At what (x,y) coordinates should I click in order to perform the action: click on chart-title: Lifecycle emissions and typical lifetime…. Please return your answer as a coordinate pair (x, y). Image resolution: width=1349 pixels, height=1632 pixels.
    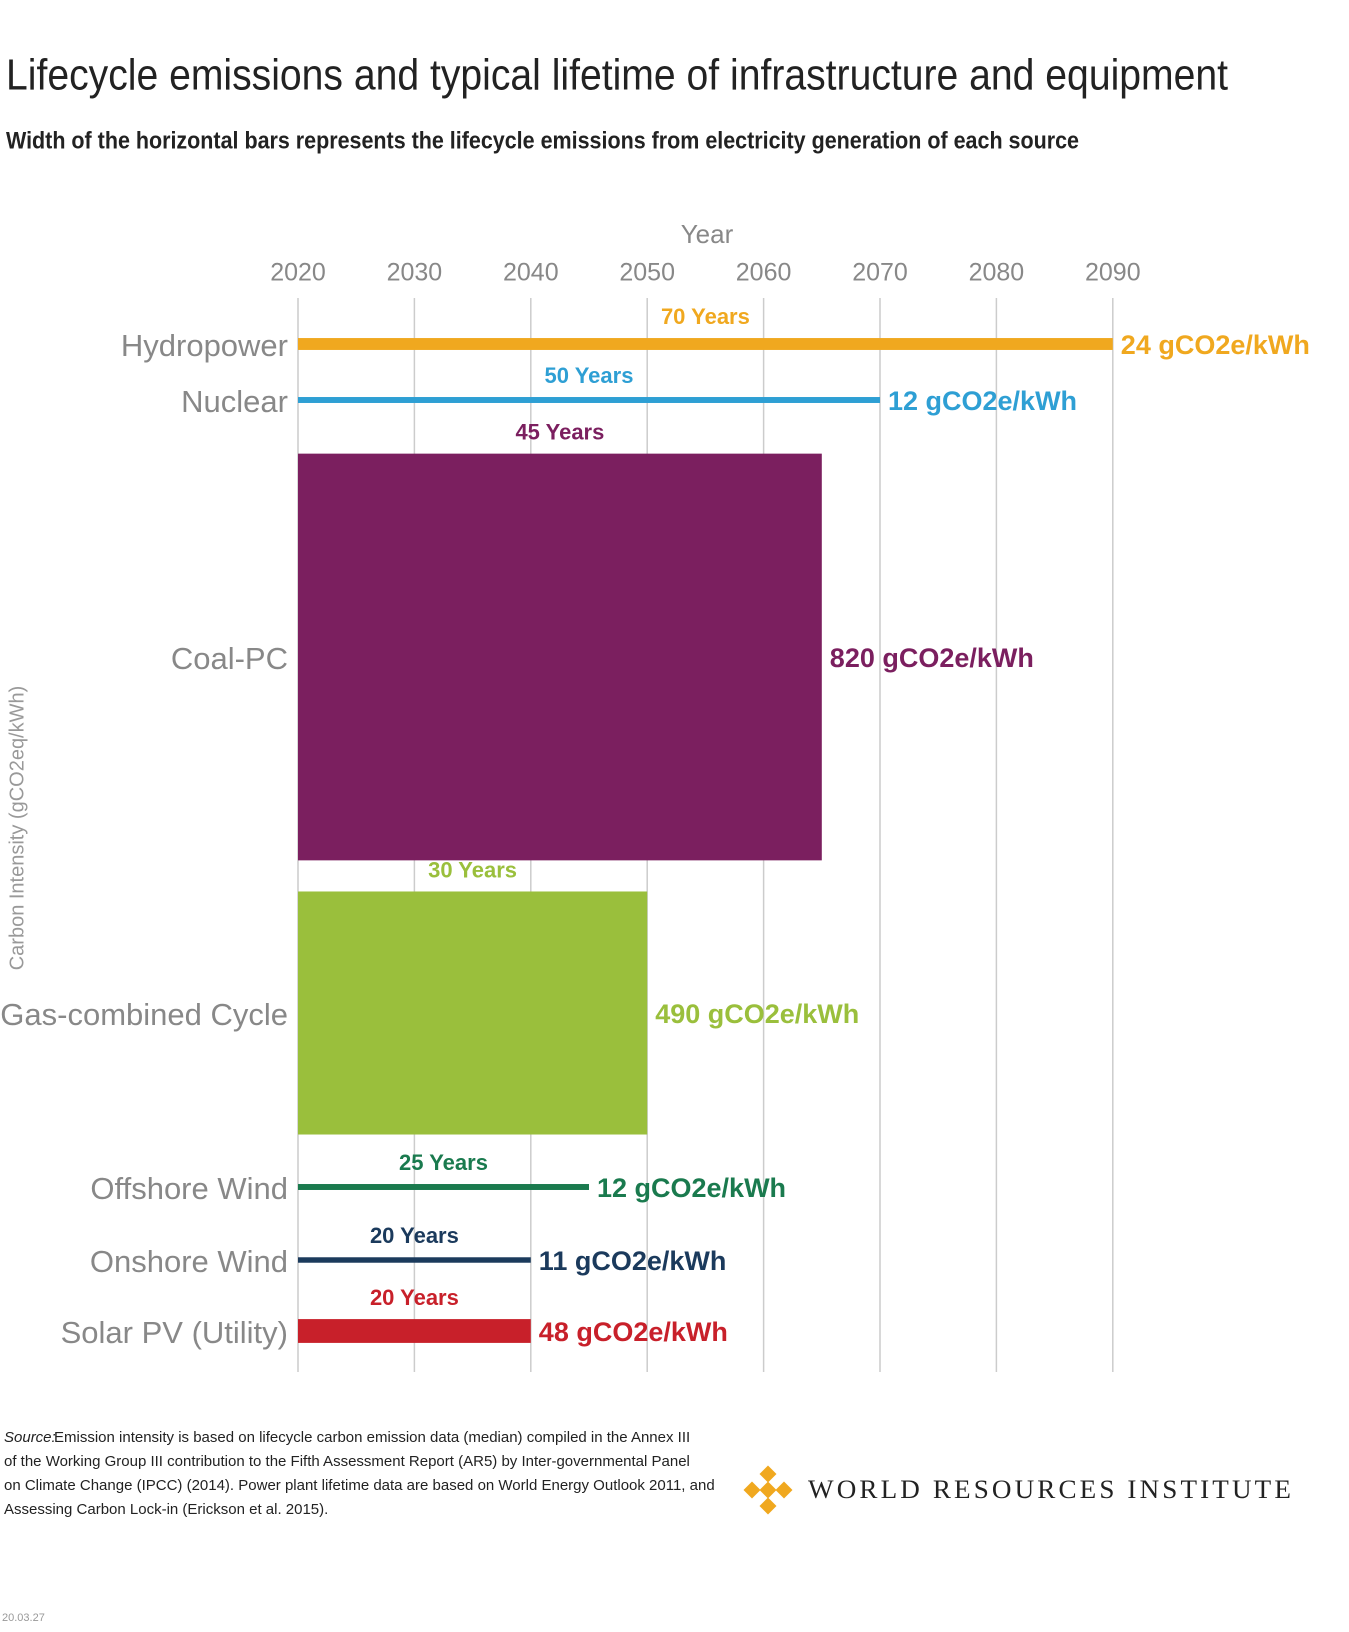
    Looking at the image, I should click on (617, 75).